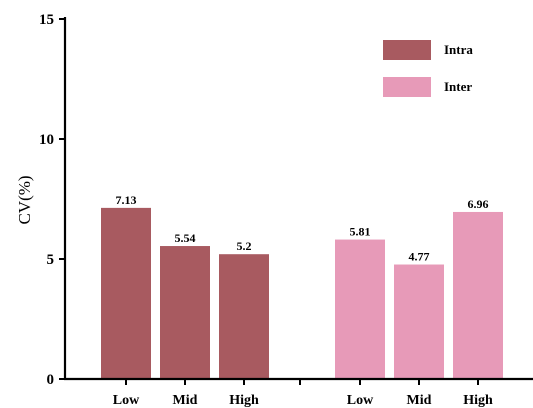 Image resolution: width=533 pixels, height=408 pixels. I want to click on data-label: 4.77, so click(419, 257).